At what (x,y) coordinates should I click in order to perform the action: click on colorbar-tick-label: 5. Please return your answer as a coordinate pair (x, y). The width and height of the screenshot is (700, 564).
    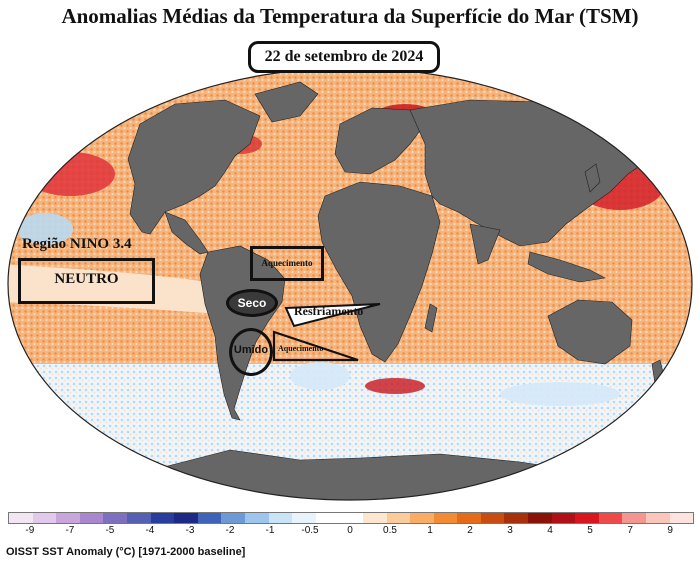
    Looking at the image, I should click on (590, 530).